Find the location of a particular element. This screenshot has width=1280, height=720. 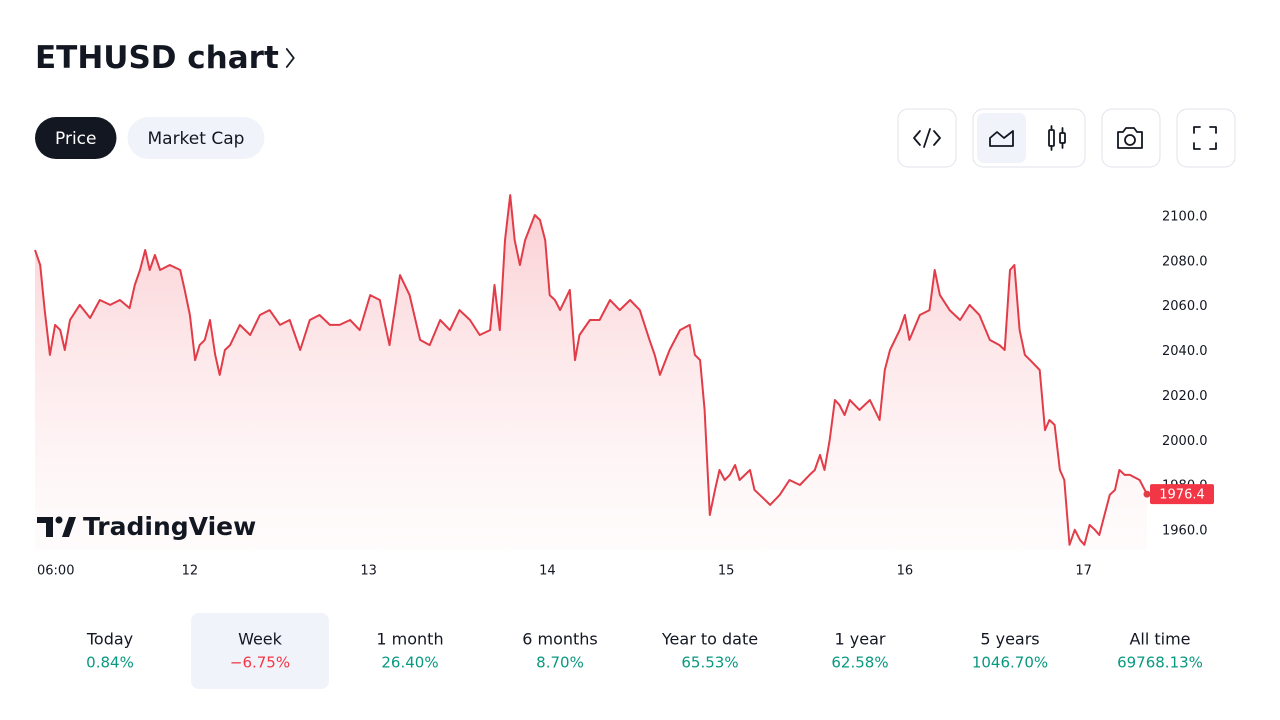

x-tick-label: 16 is located at coordinates (905, 571).